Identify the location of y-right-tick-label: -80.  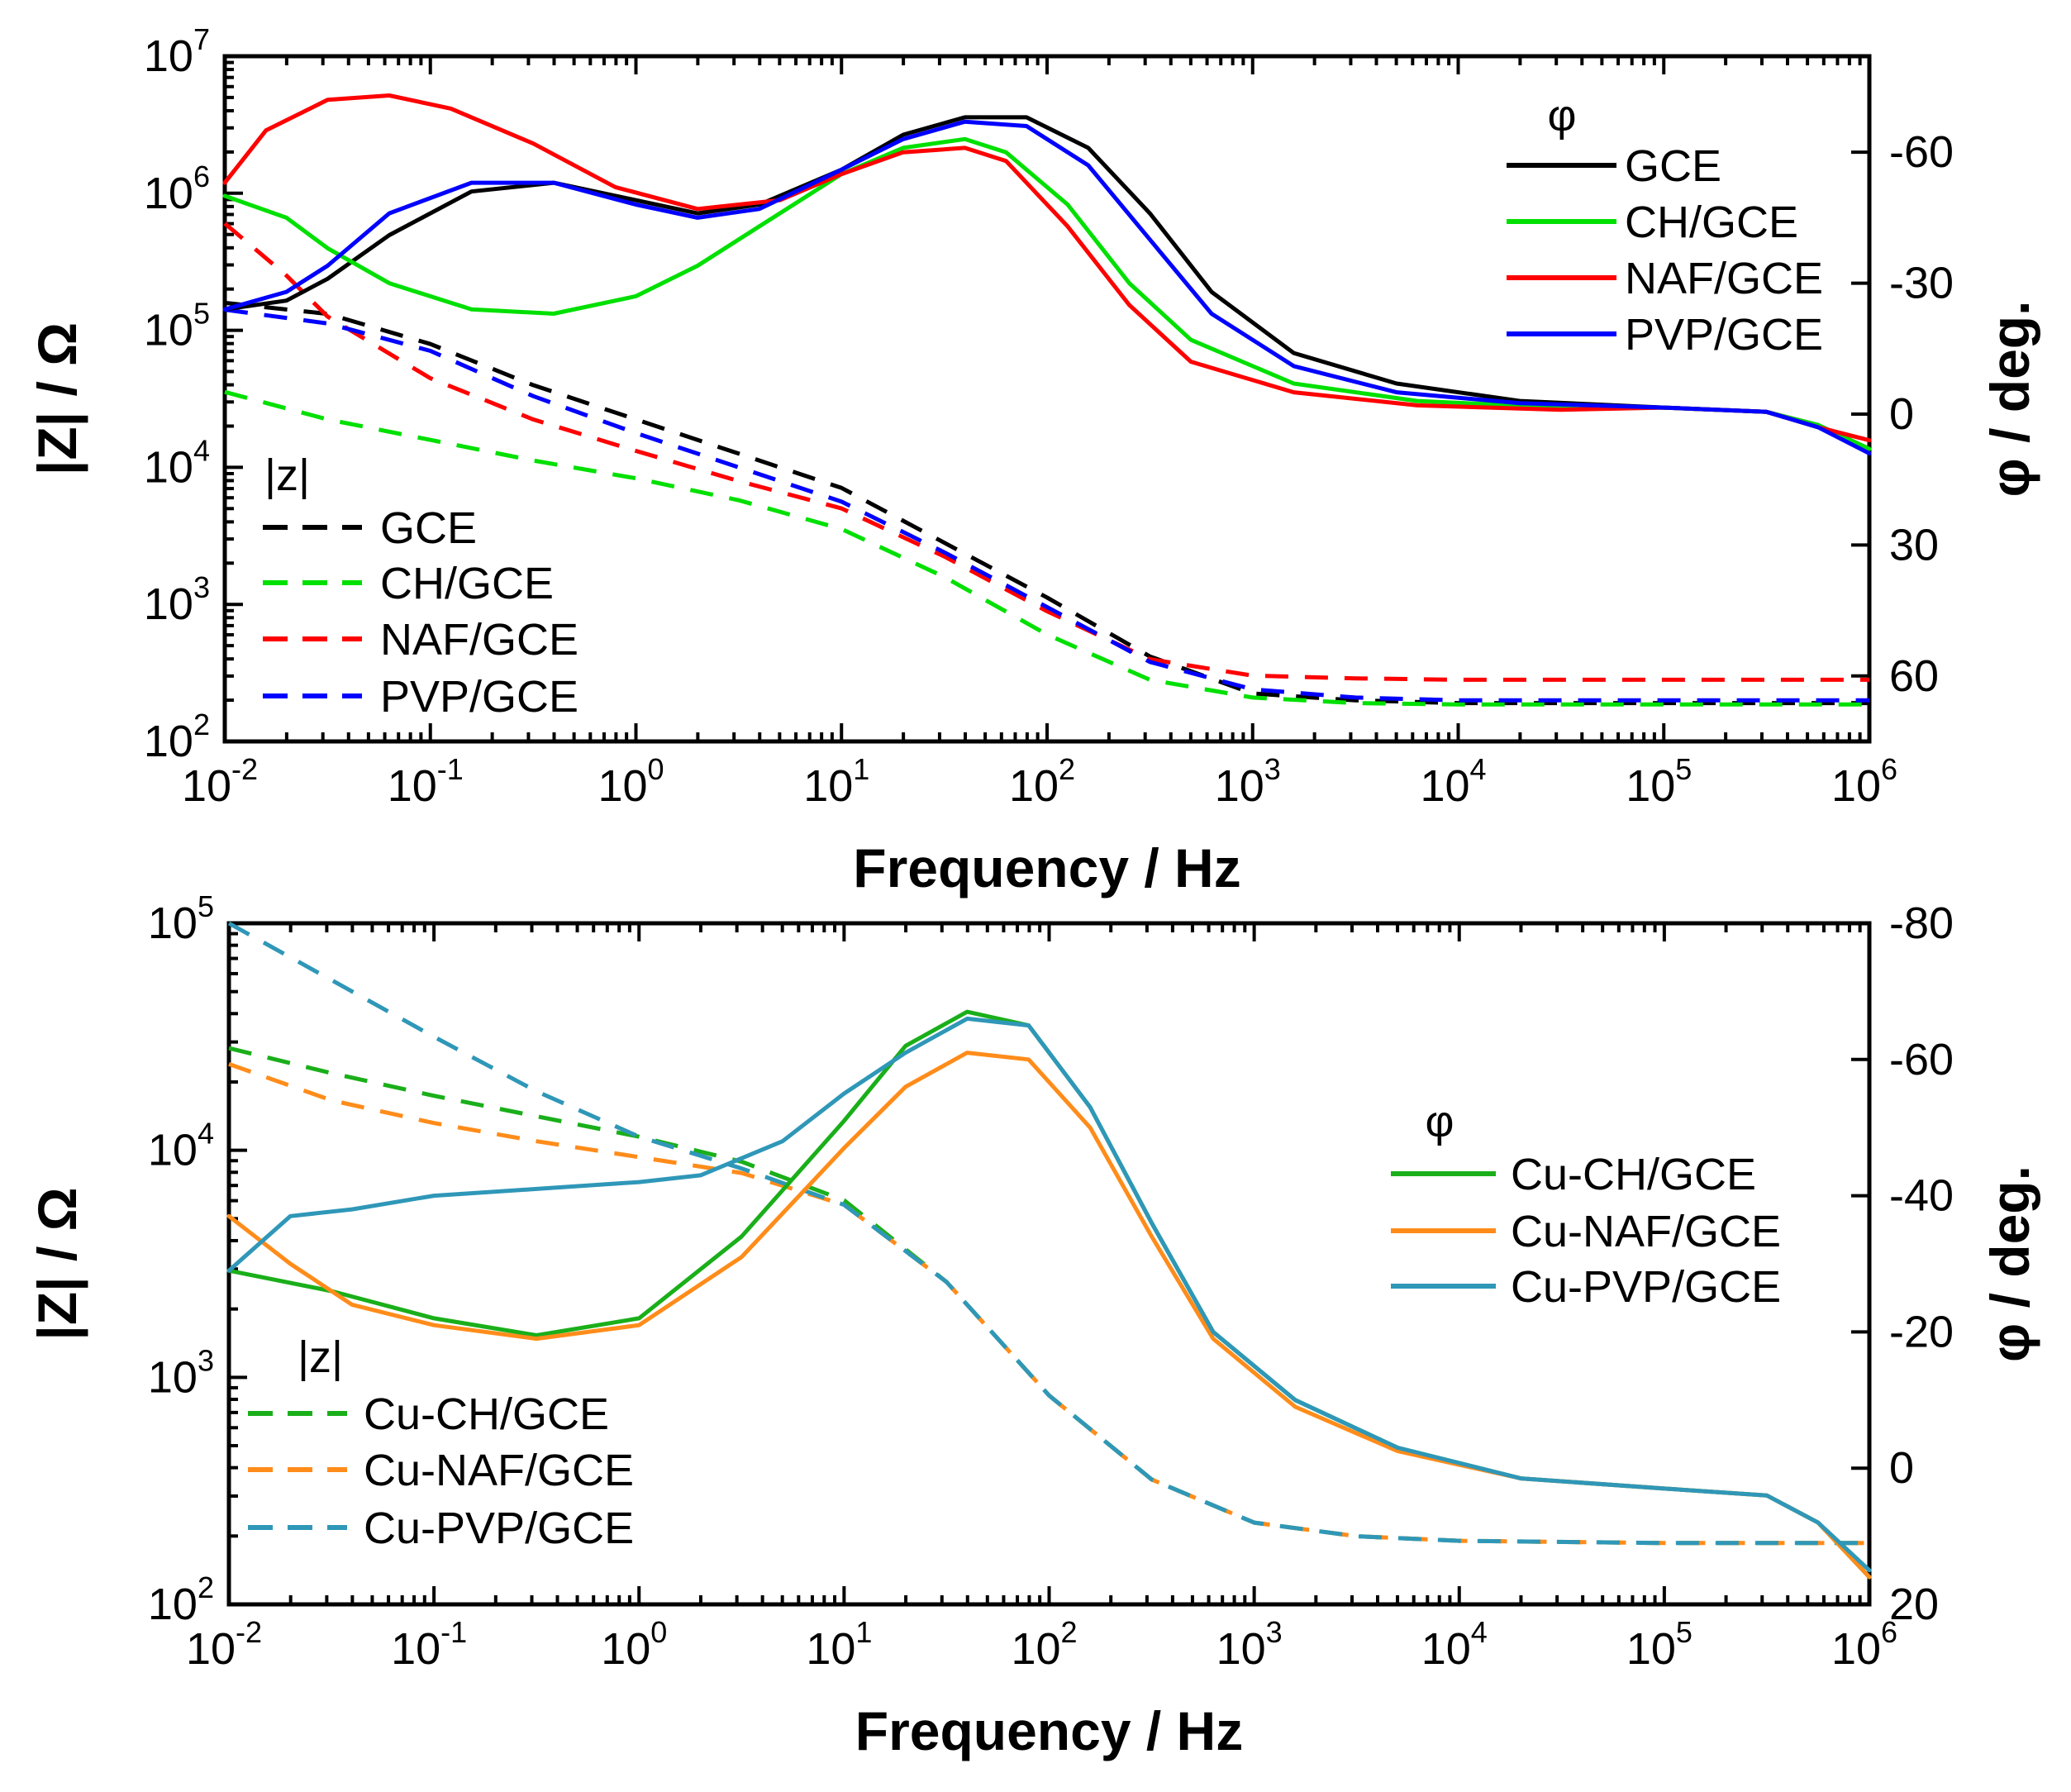
(1921, 923).